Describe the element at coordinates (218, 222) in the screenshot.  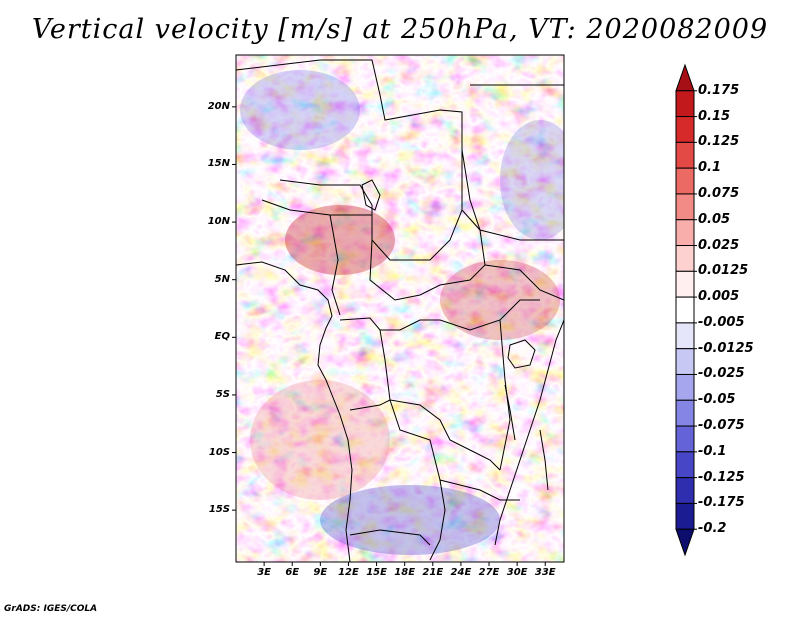
I see `lat-label: 10N` at that location.